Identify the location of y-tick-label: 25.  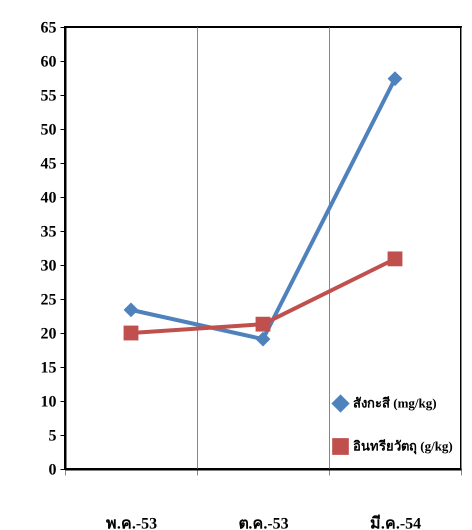
(48, 300).